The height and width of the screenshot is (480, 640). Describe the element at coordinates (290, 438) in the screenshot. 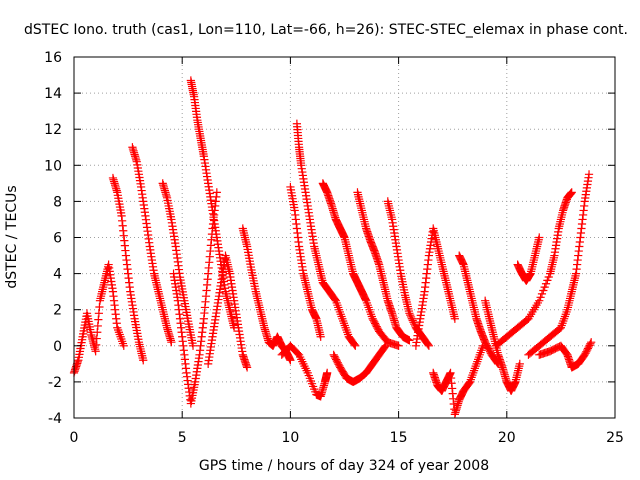

I see `x-tick-label: 10` at that location.